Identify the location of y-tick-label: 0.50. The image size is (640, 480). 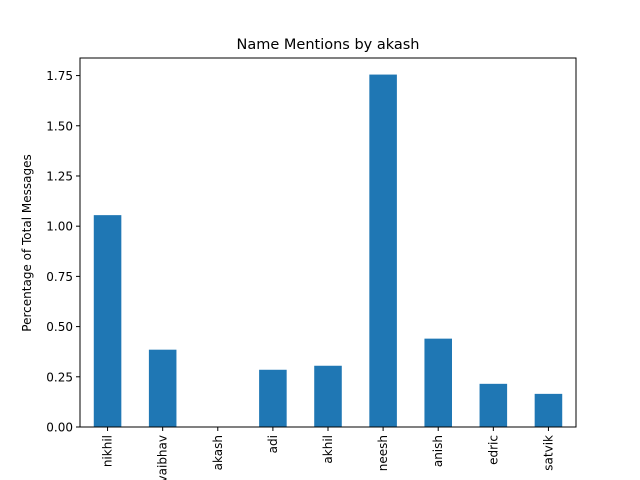
(59, 327).